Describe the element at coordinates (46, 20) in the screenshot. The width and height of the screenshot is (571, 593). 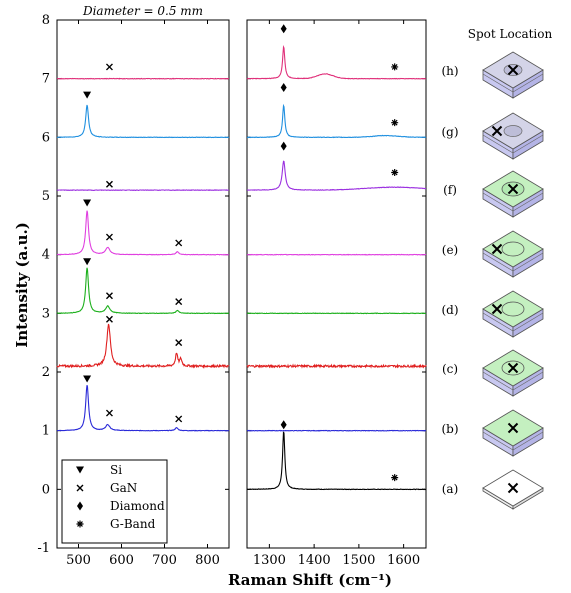
I see `y-tick-label: 8` at that location.